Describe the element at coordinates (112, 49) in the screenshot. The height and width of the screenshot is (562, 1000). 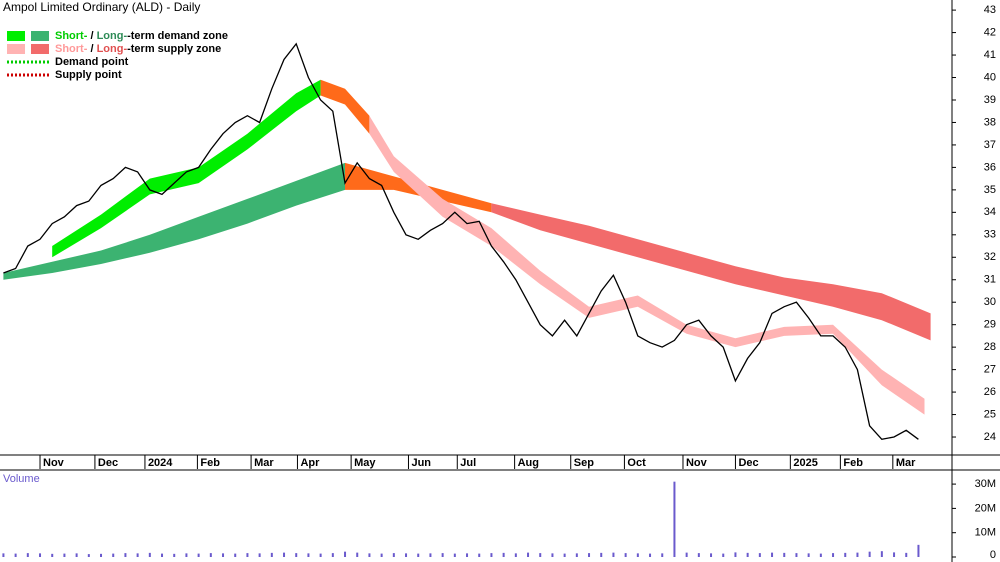
I see `legend-text: Long-` at that location.